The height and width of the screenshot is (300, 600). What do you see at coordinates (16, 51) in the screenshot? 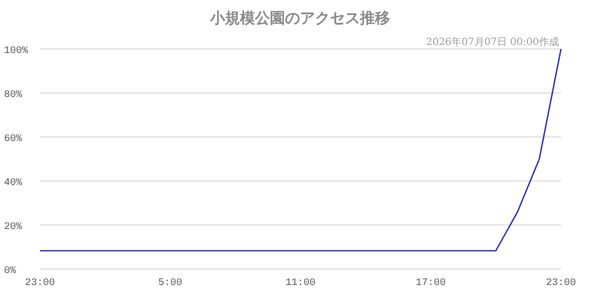
I see `y-tick-label: 100%` at bounding box center [16, 51].